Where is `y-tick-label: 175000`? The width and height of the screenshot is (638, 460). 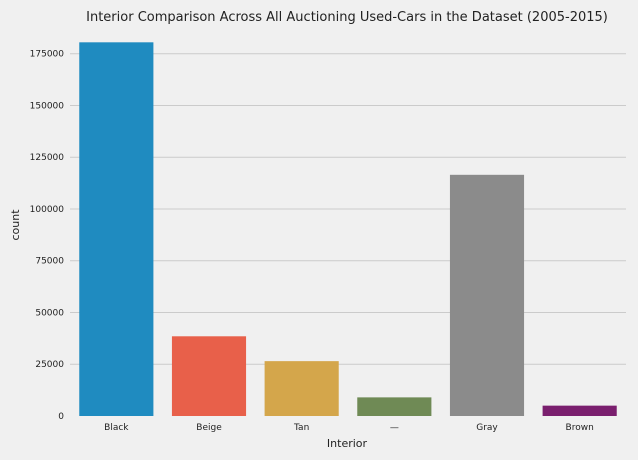
y-tick-label: 175000 is located at coordinates (47, 55).